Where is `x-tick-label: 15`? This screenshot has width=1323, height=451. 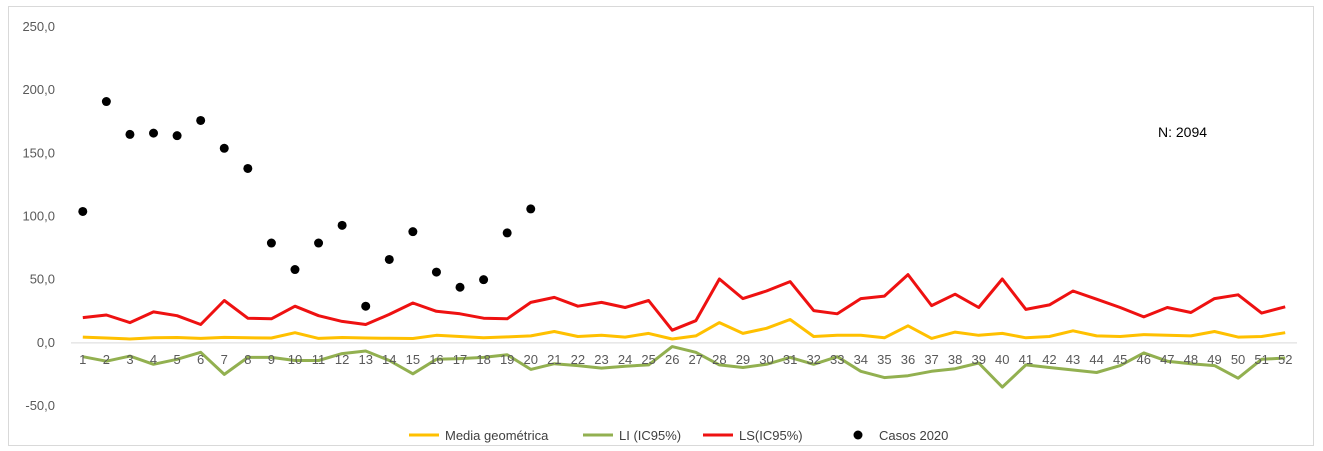
x-tick-label: 15 is located at coordinates (413, 359).